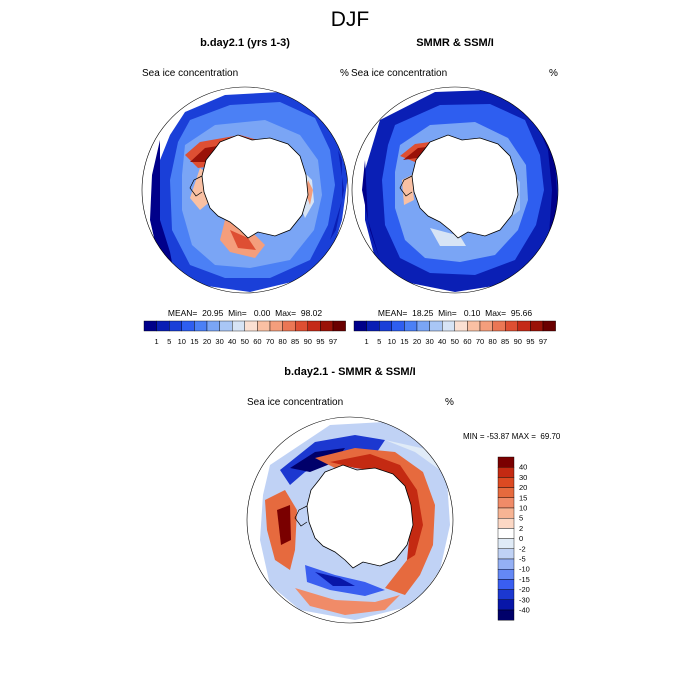  I want to click on colorbar-model-tick-label: 80, so click(282, 341).